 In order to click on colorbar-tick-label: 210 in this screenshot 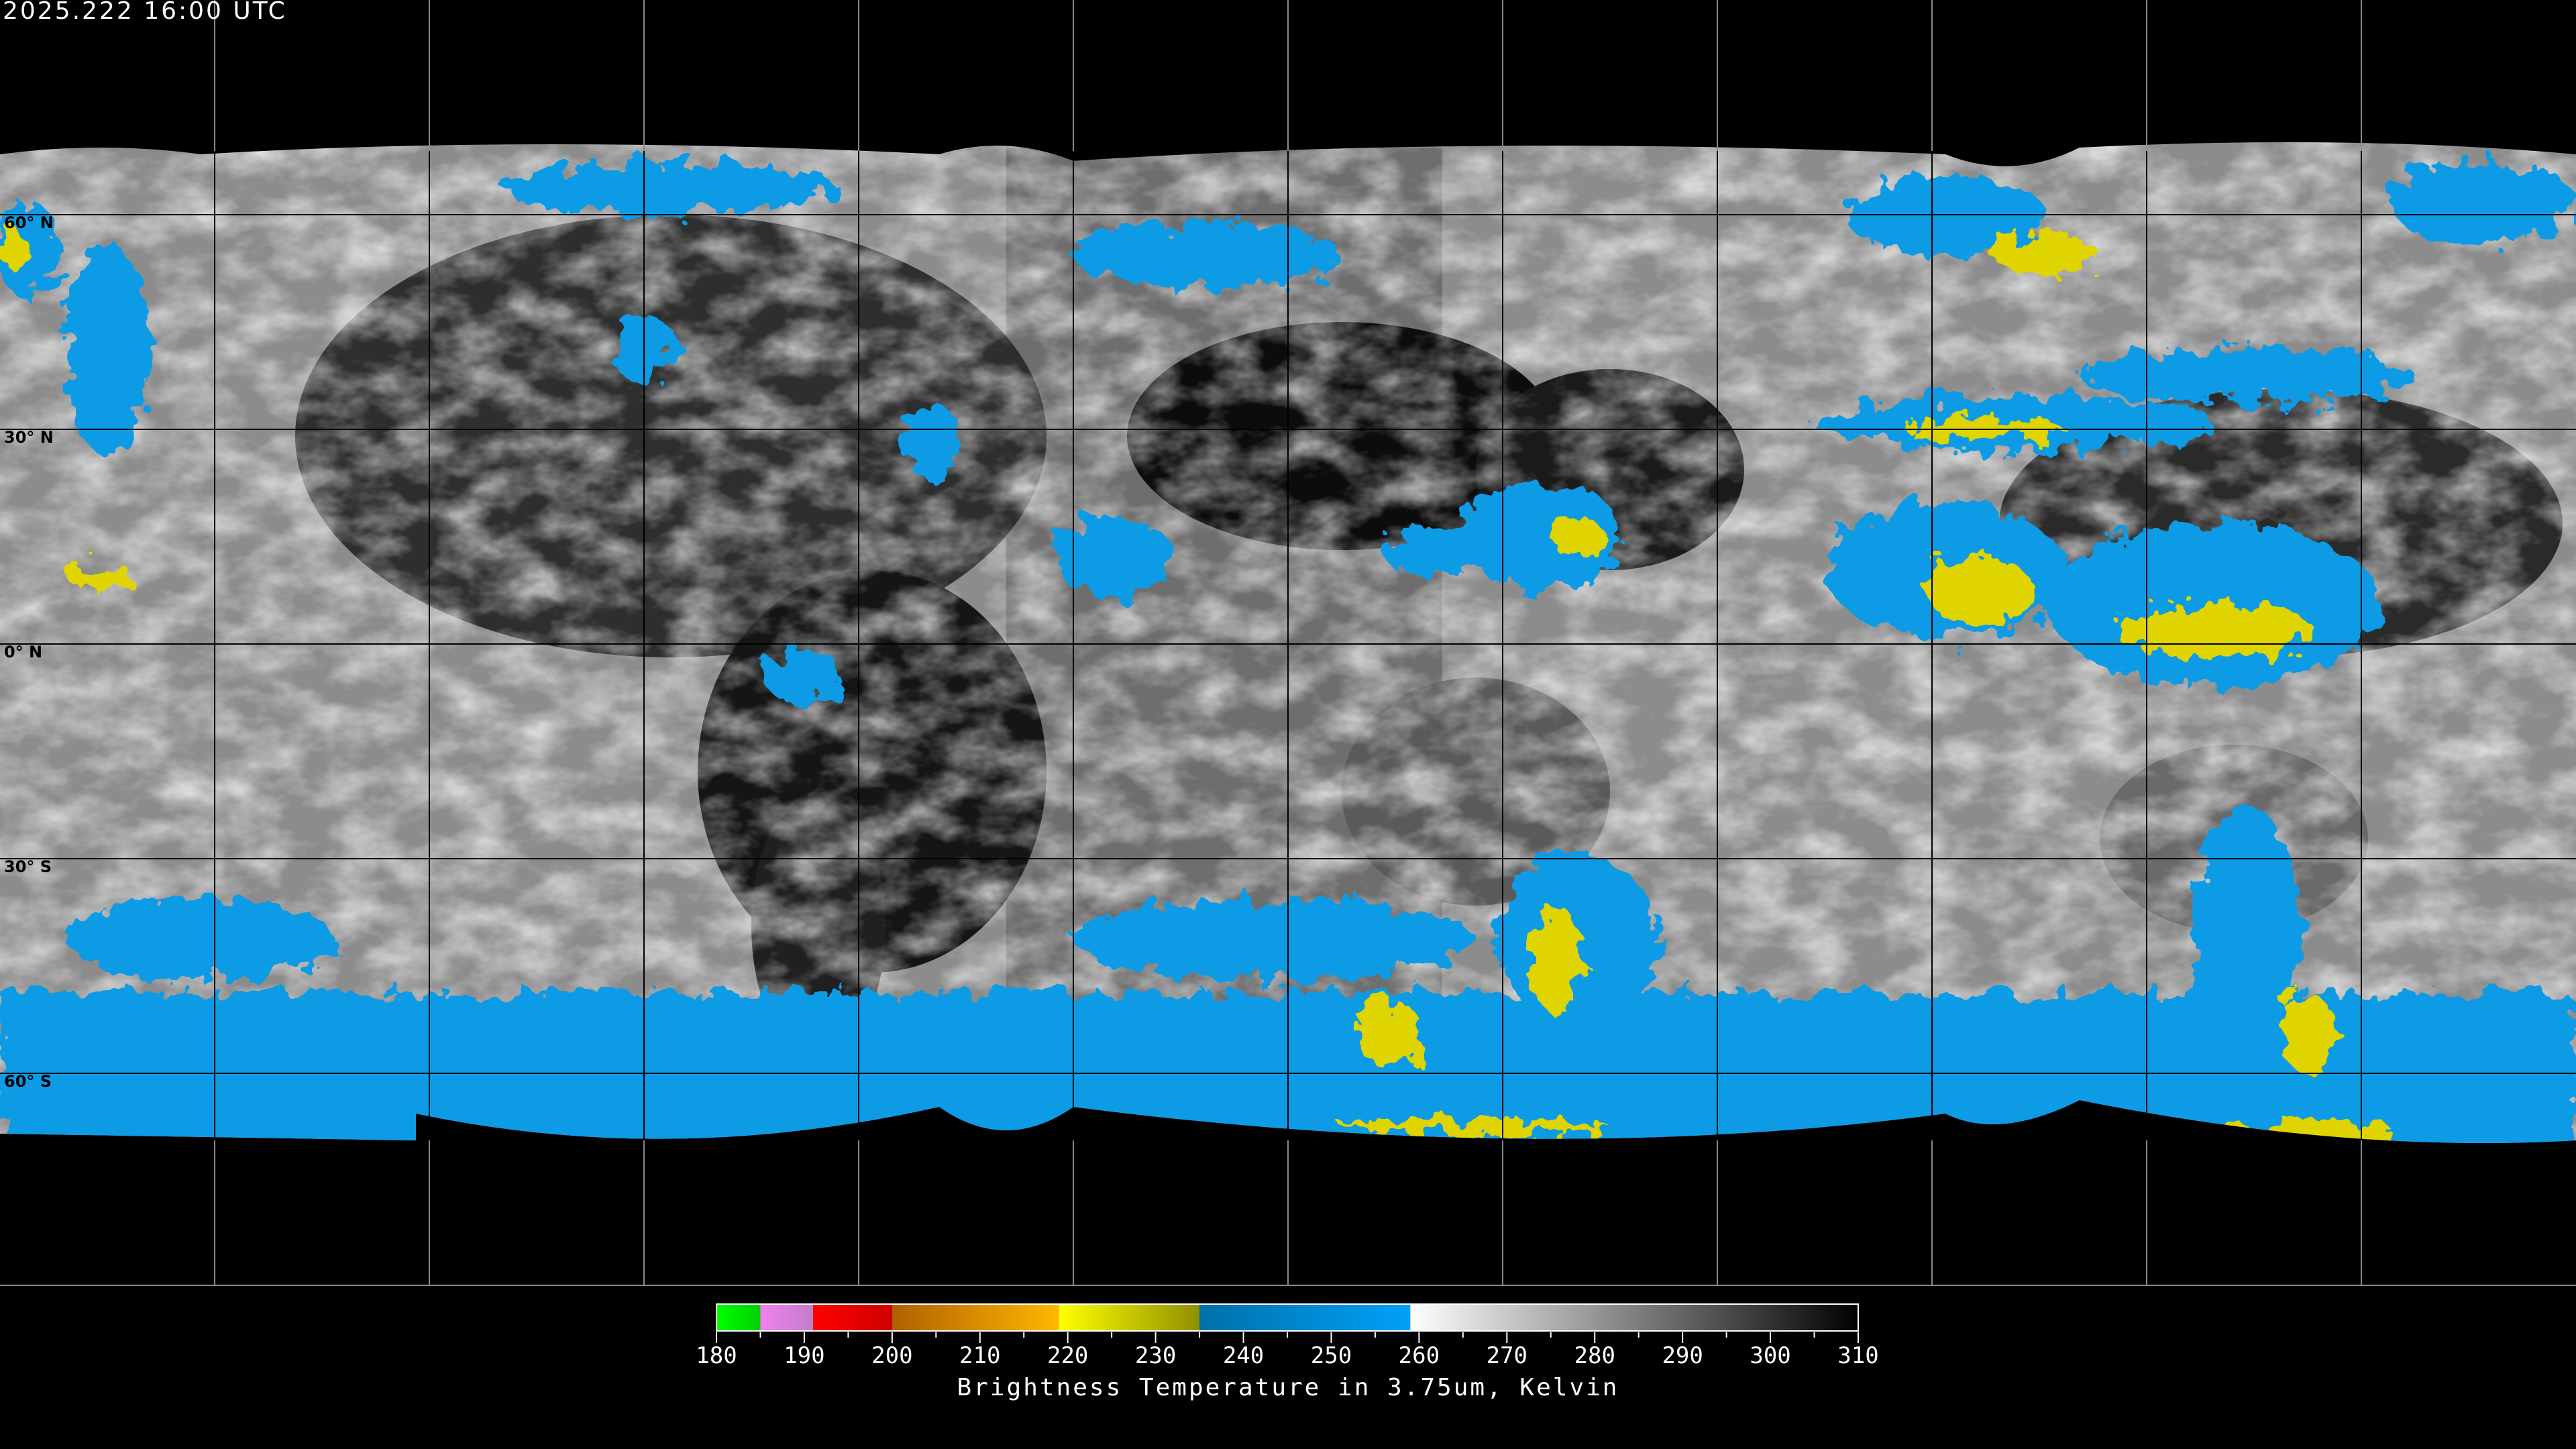, I will do `click(979, 1355)`.